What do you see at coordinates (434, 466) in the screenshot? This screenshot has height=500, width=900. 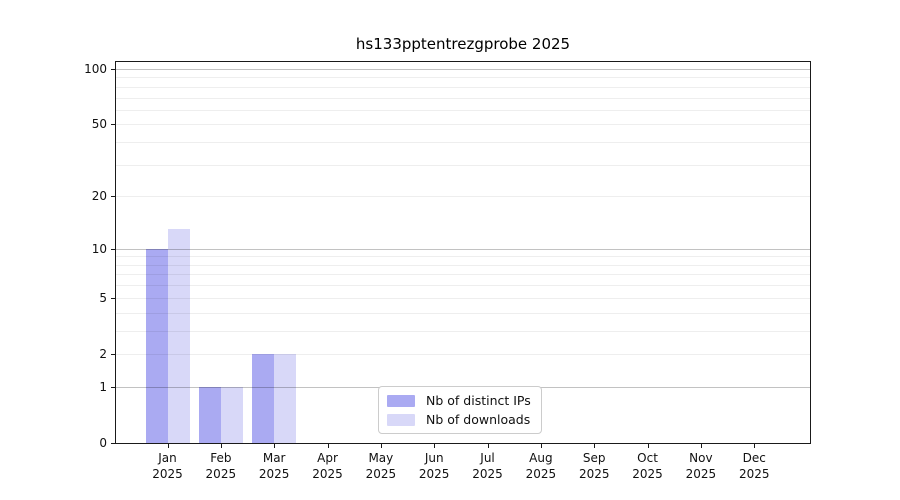 I see `x-tick-label: Jun 2025` at bounding box center [434, 466].